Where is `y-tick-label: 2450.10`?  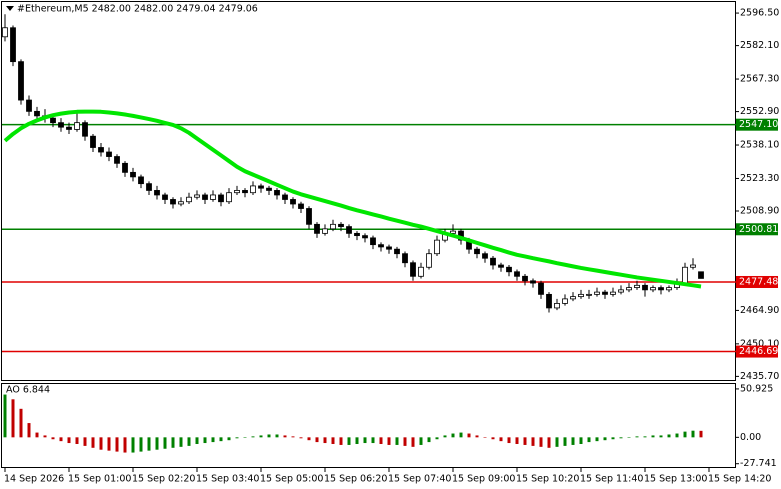
y-tick-label: 2450.10 is located at coordinates (759, 343).